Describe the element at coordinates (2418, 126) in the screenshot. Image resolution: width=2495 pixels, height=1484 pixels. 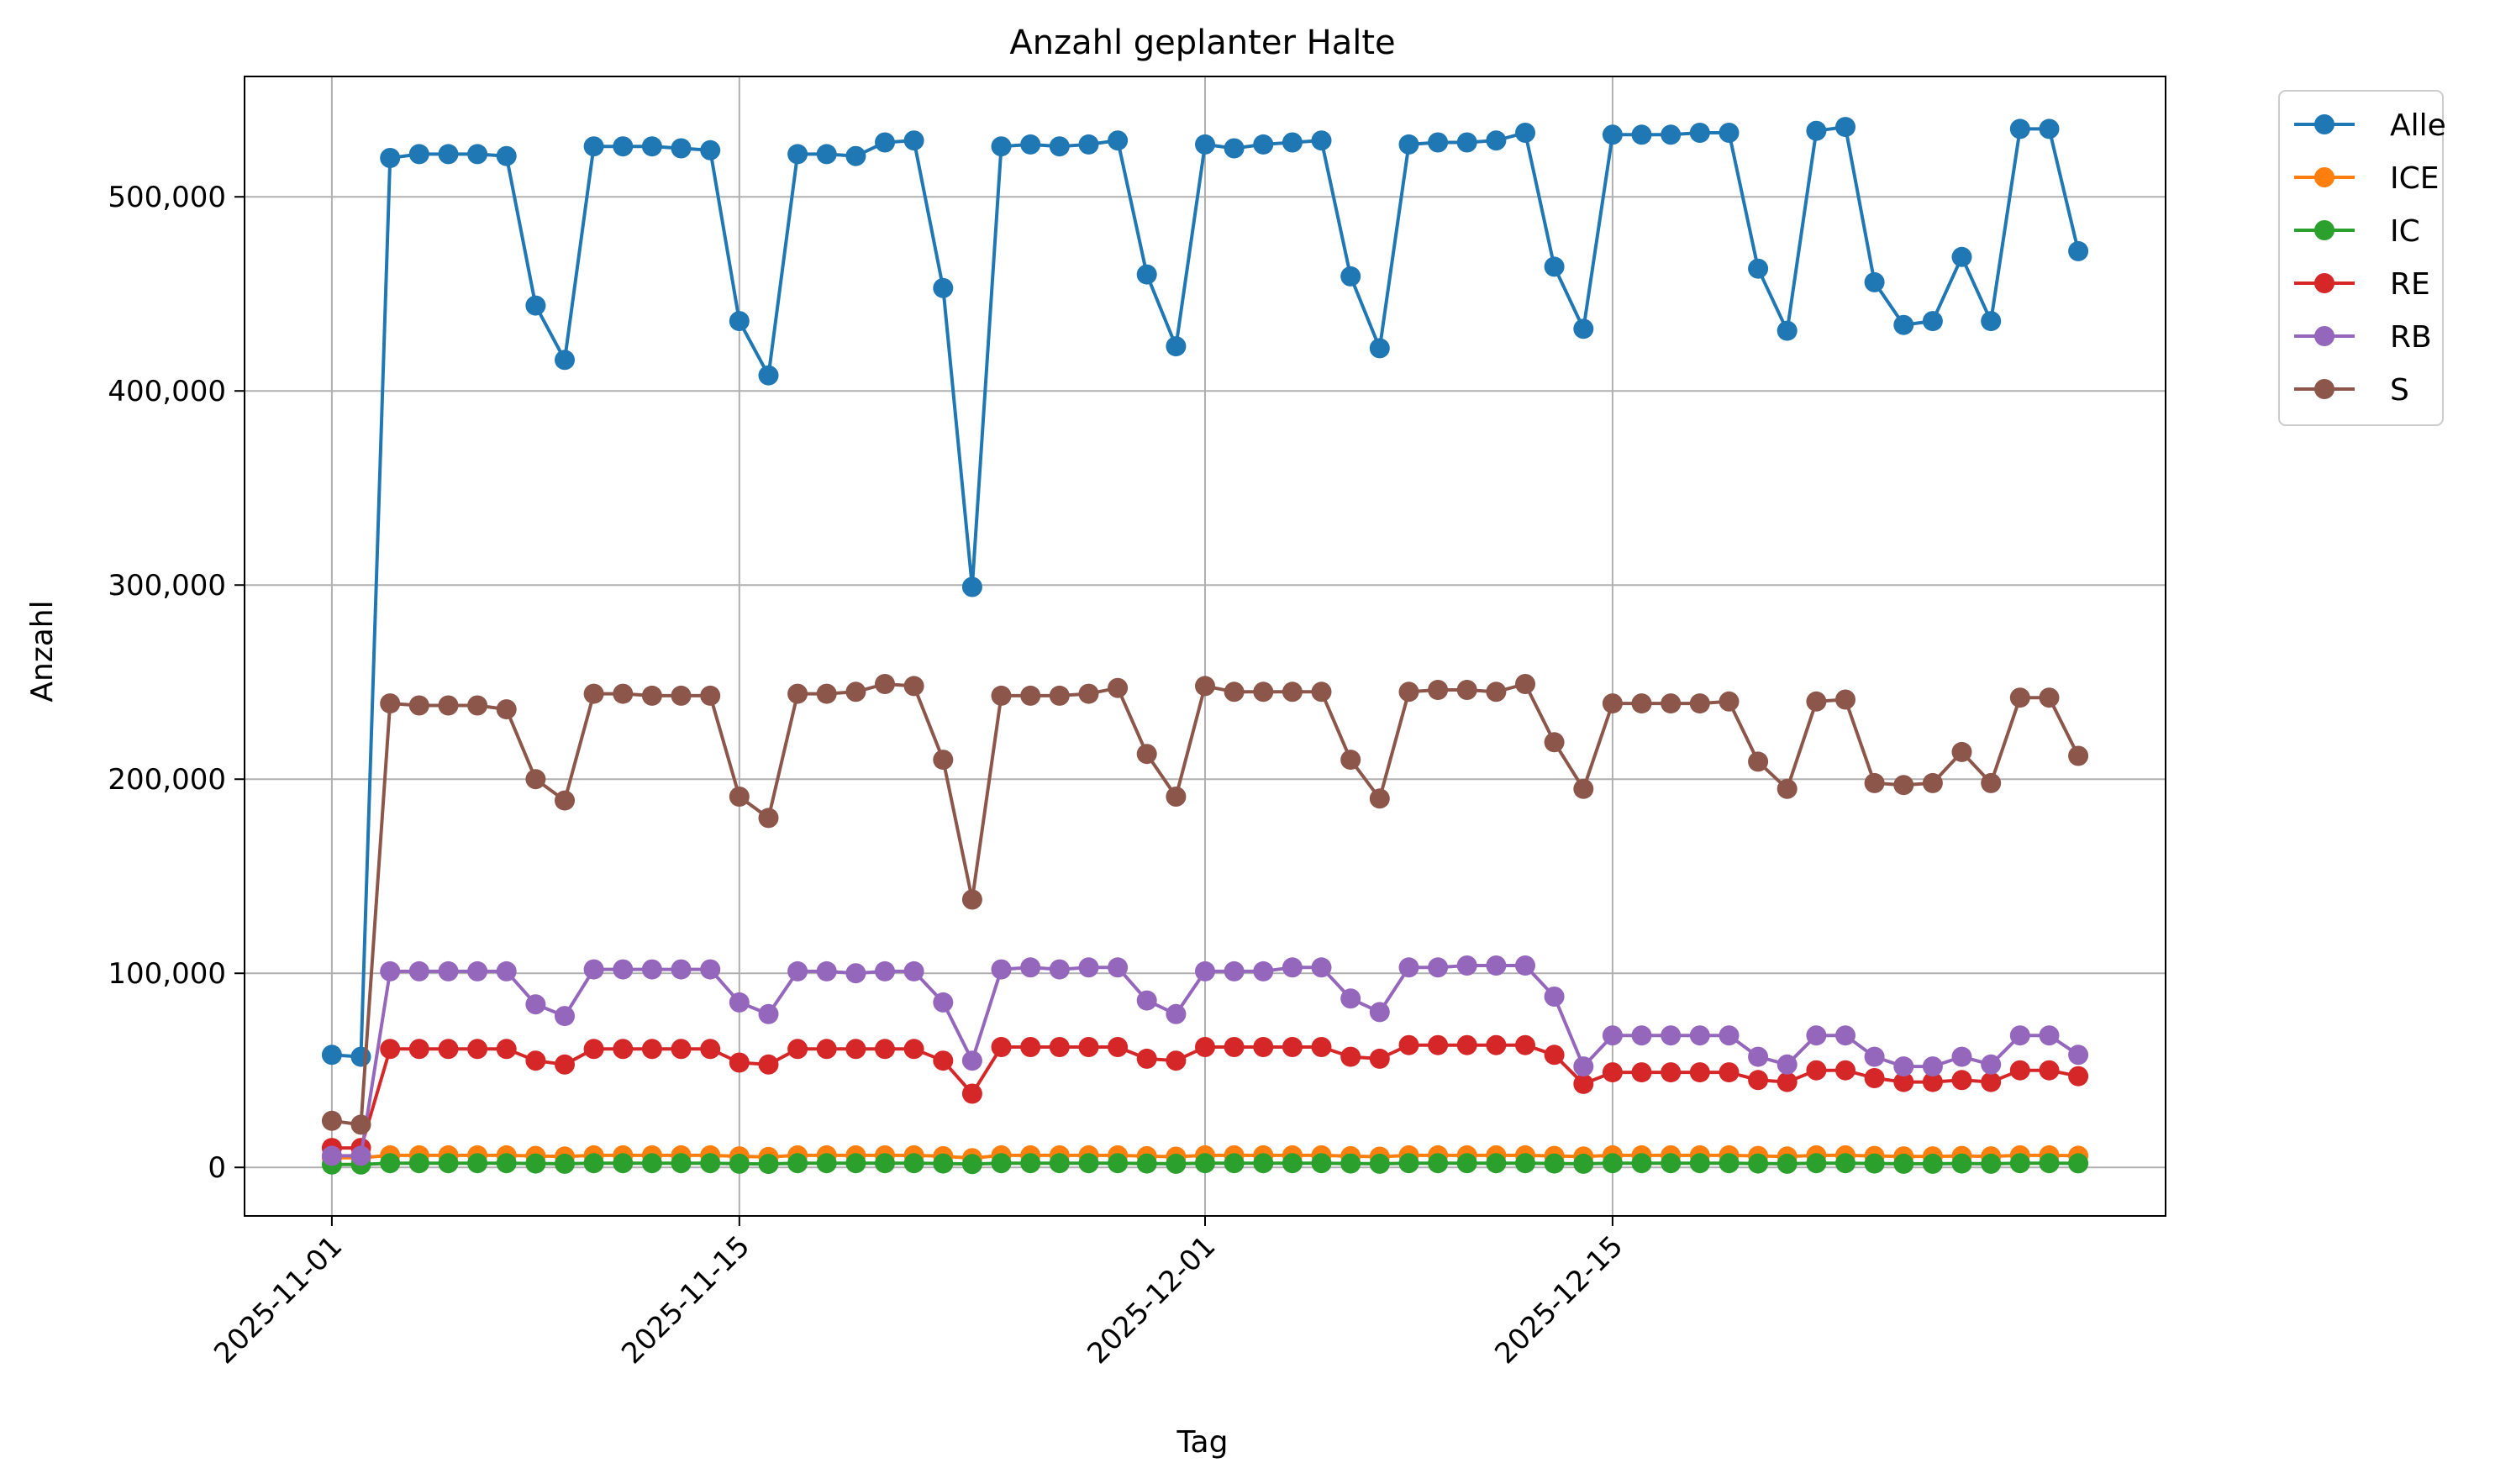
I see `legend-label: Alle` at that location.